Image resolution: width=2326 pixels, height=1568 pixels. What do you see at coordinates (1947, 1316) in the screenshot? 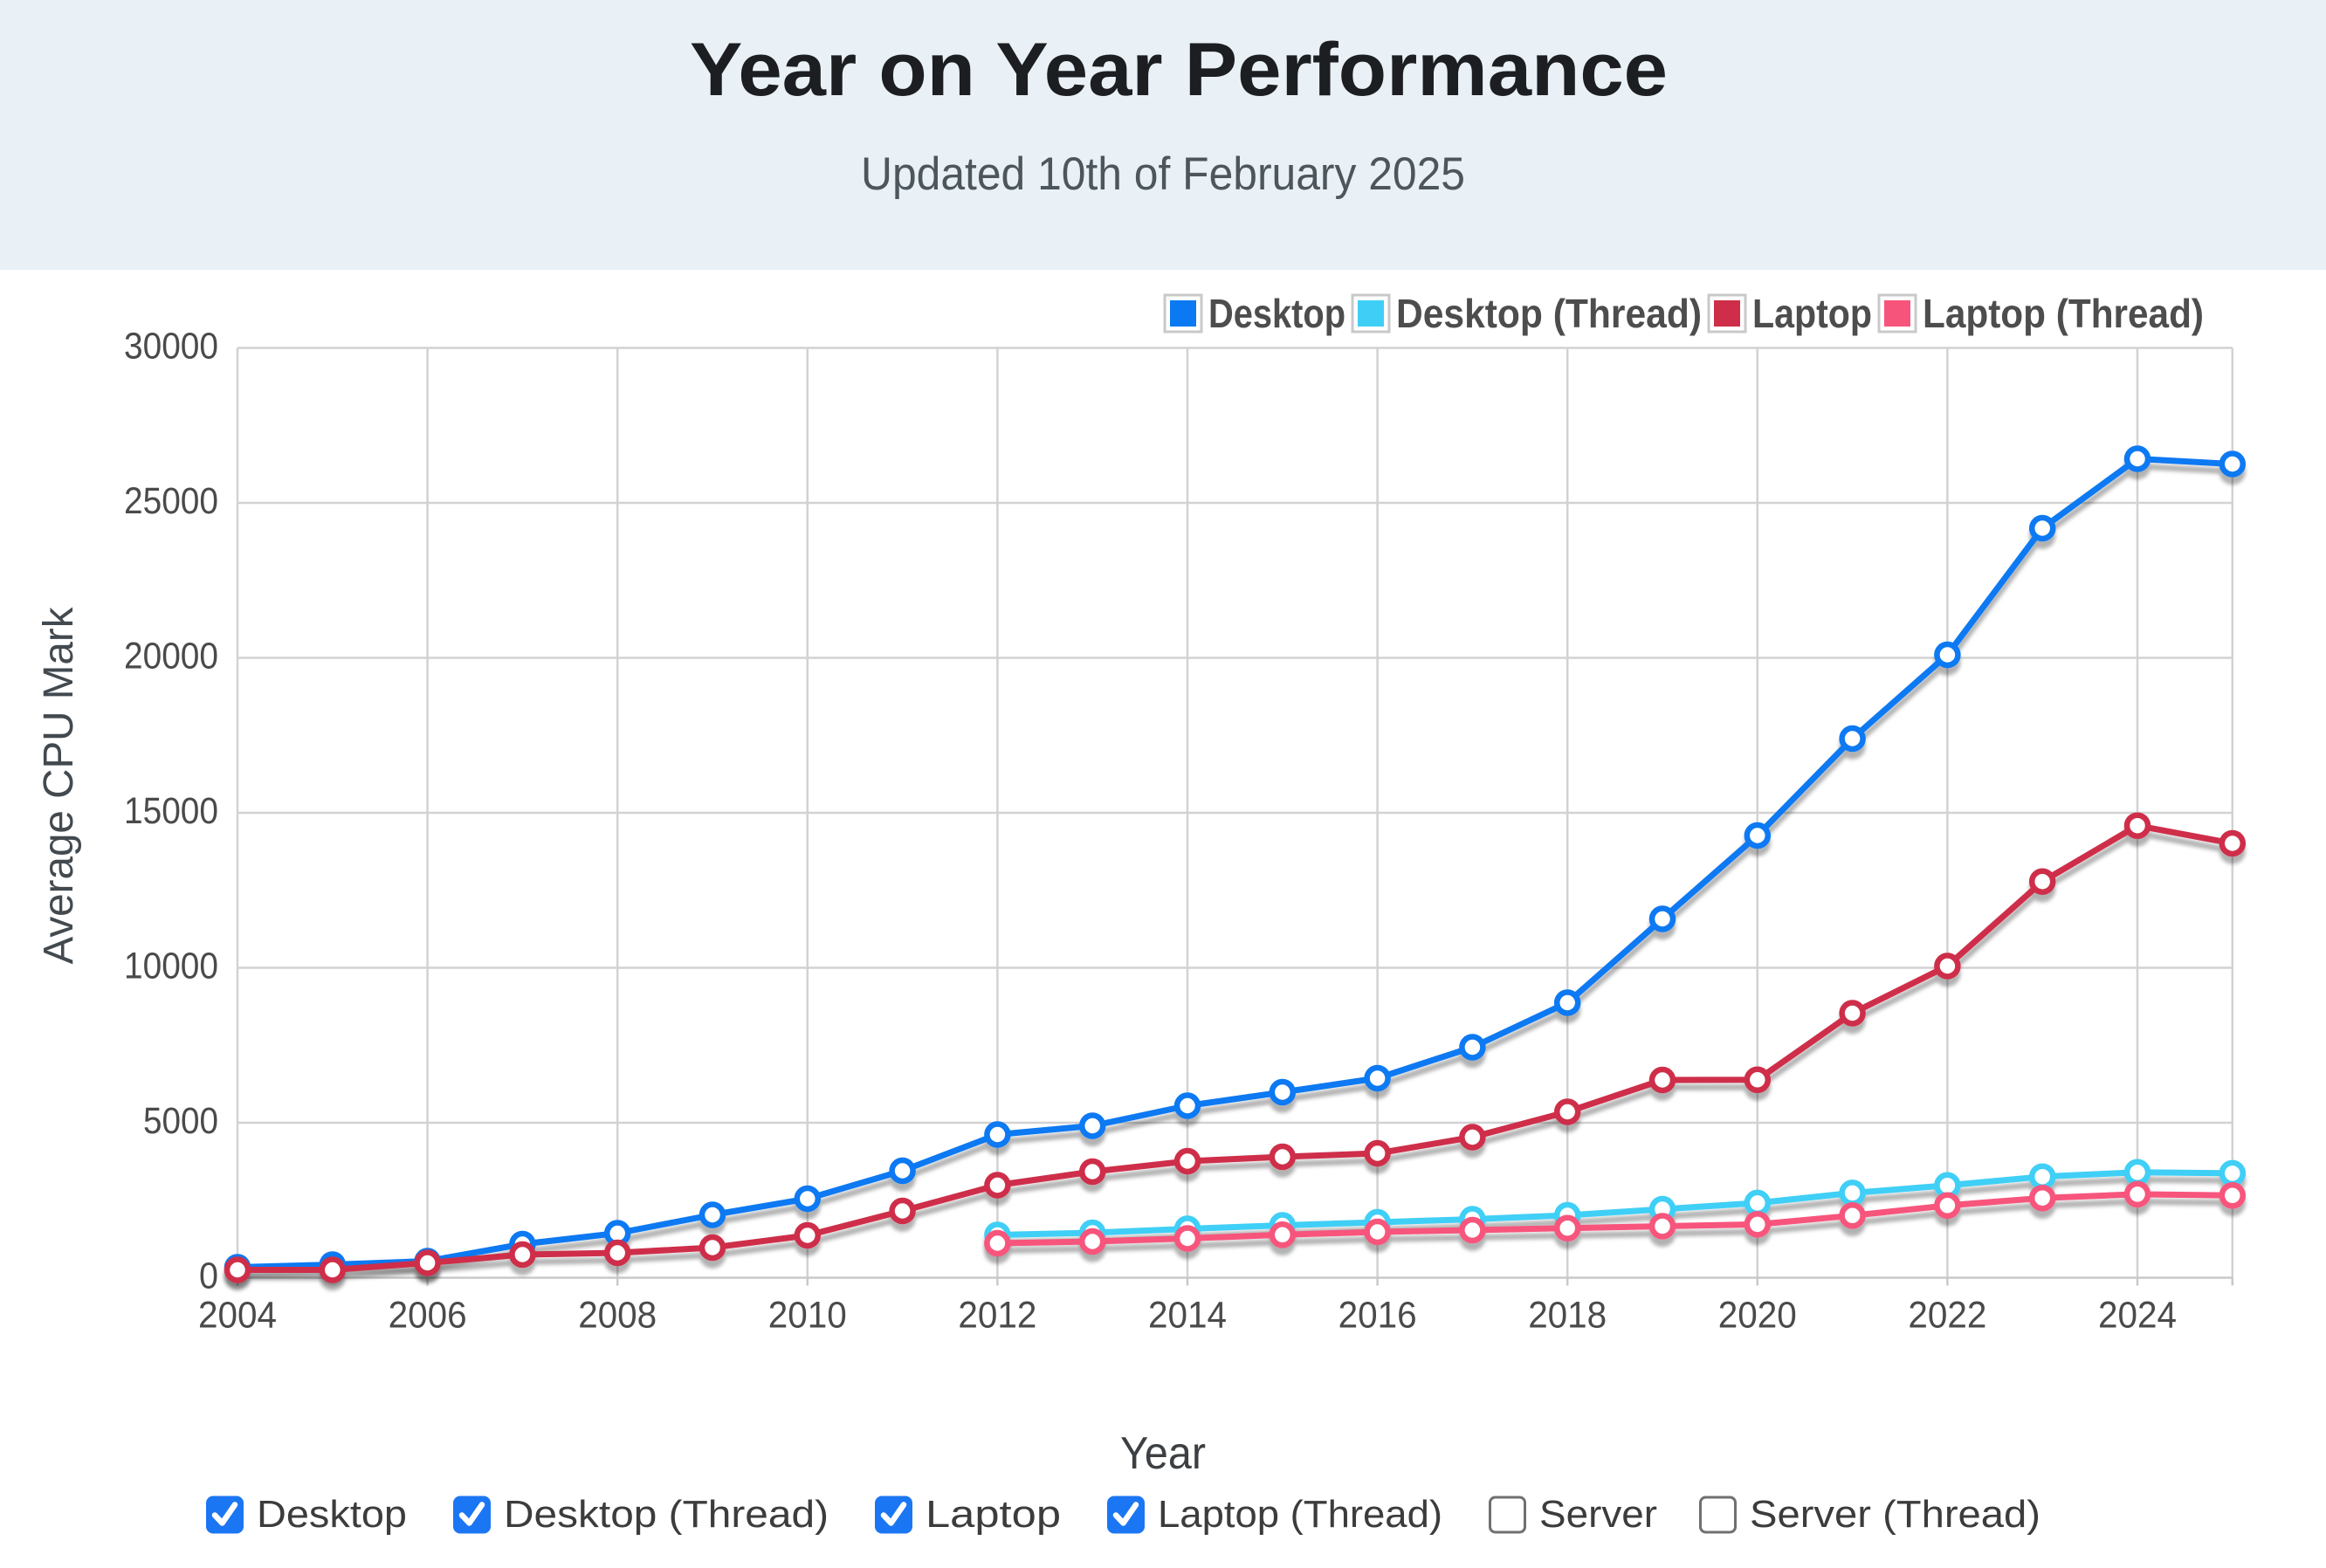
I see `svg-text: 2022` at bounding box center [1947, 1316].